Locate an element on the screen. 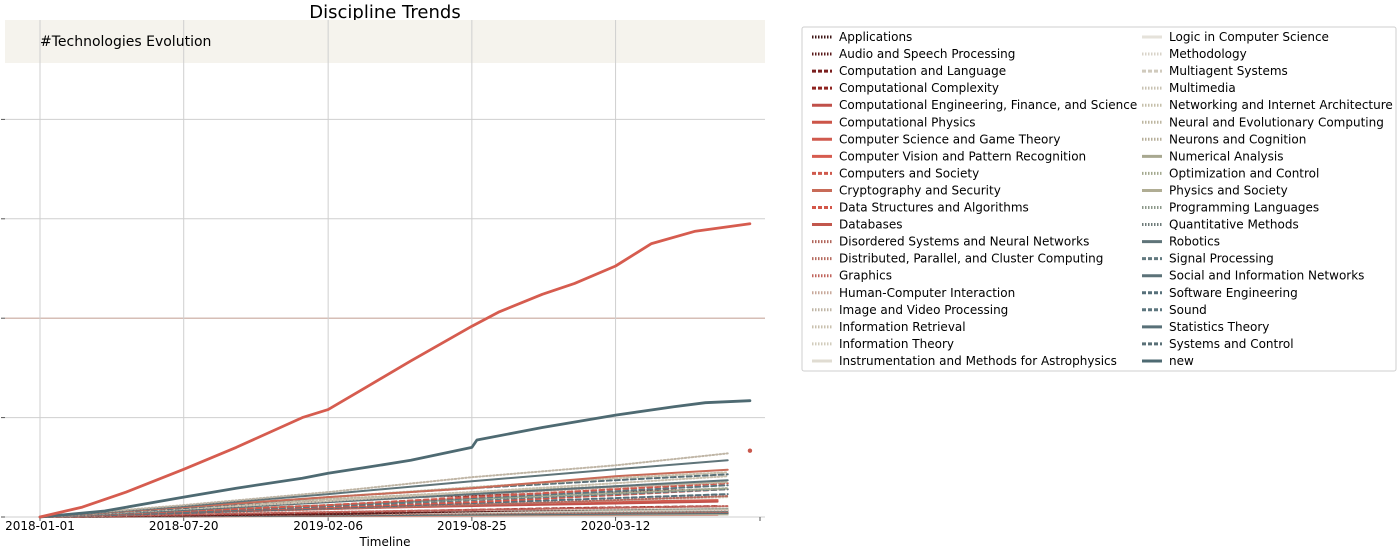 This screenshot has width=1400, height=552. legend-label: Computation and Language is located at coordinates (922, 71).